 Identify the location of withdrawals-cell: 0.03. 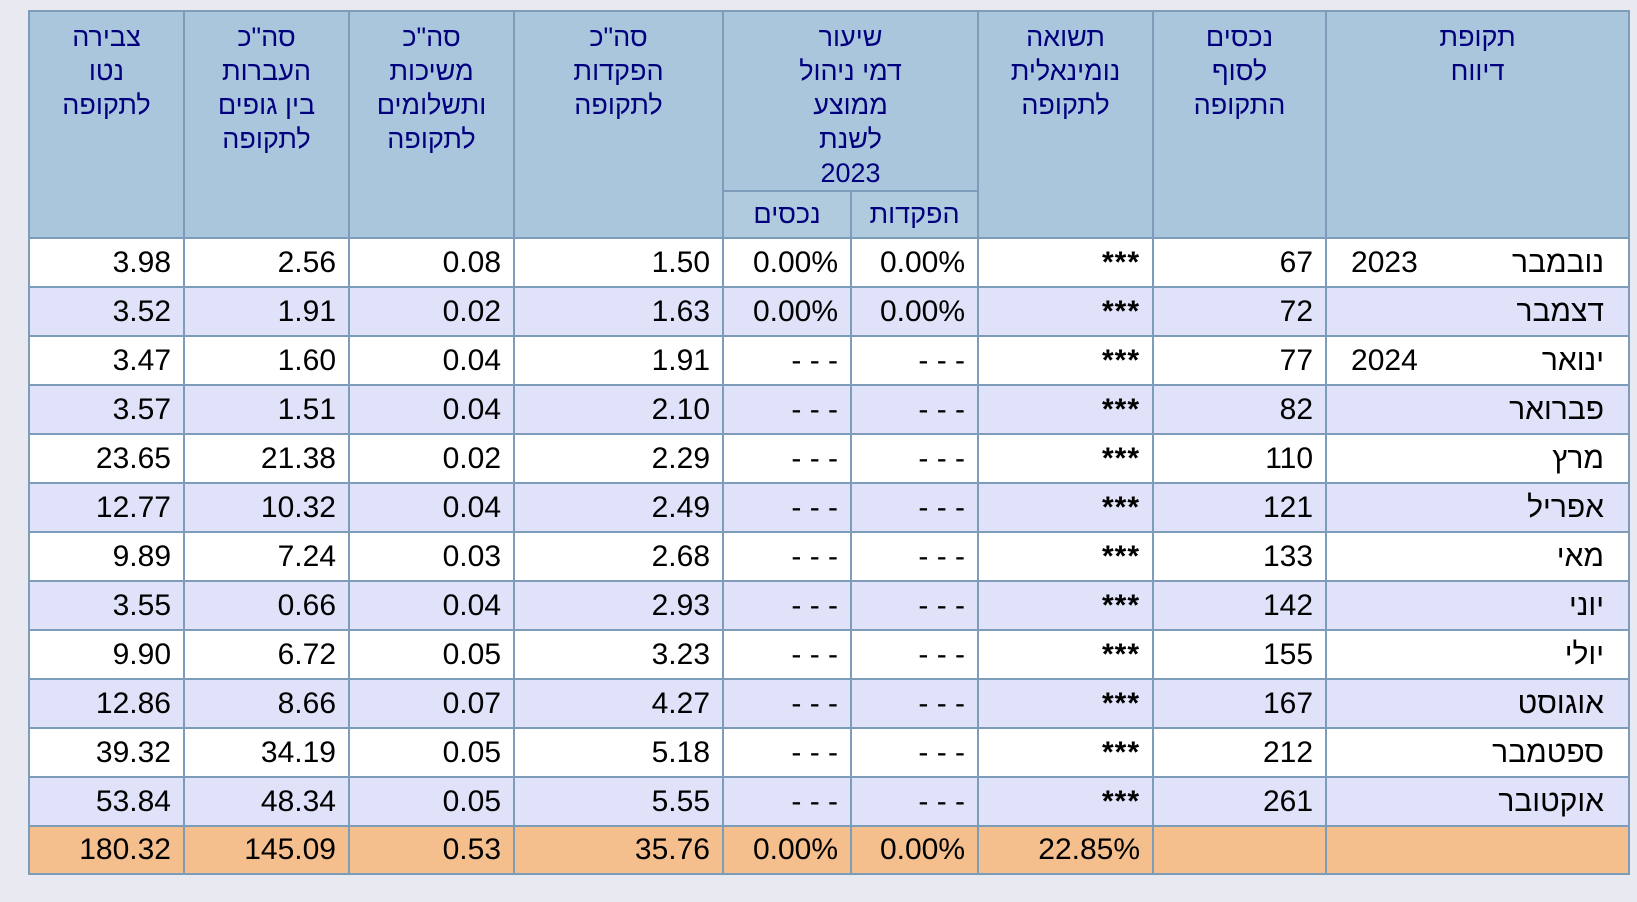
(431, 556).